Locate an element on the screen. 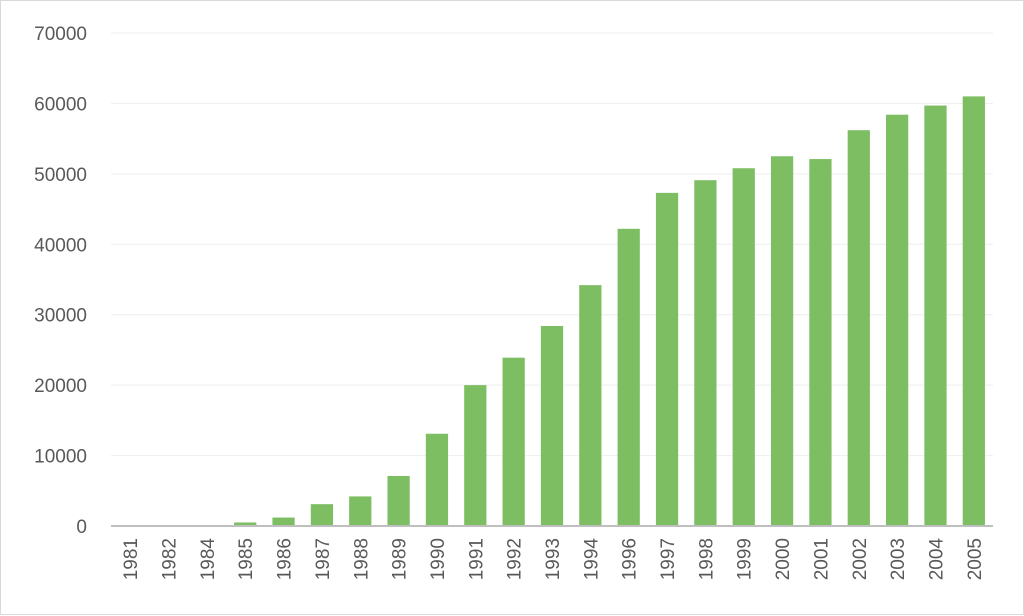 This screenshot has height=616, width=1024. x-tick-label: 1987 is located at coordinates (323, 559).